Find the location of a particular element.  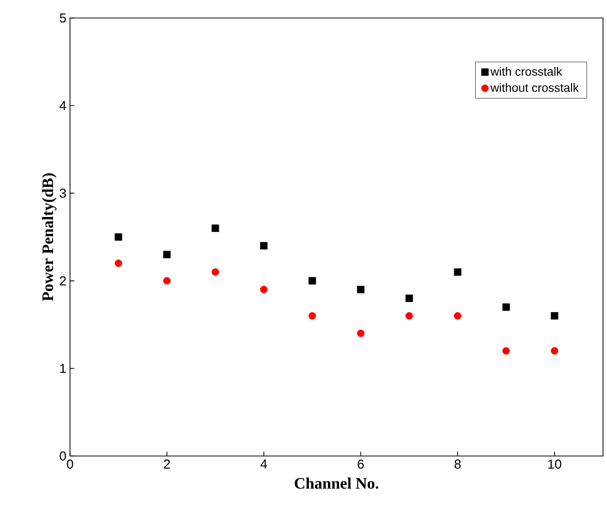

x-tick-label: 10 is located at coordinates (555, 464).